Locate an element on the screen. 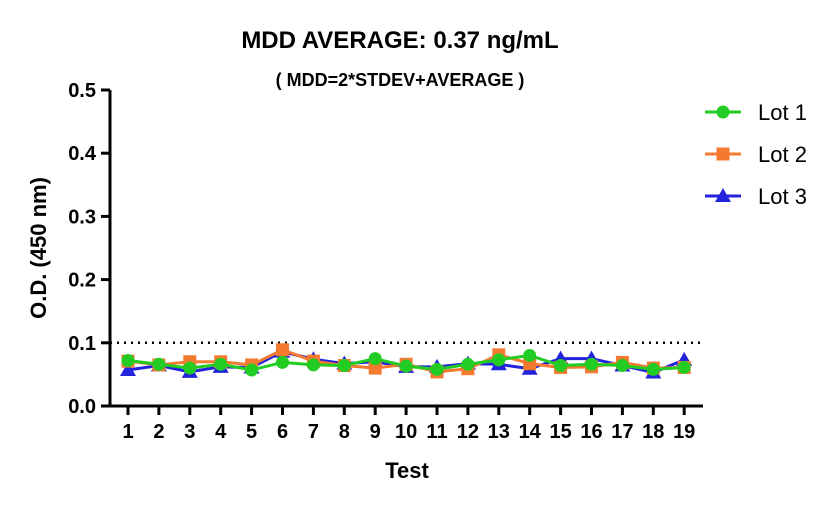 The image size is (839, 512). legend-item-lot-2: Lot 2 is located at coordinates (756, 154).